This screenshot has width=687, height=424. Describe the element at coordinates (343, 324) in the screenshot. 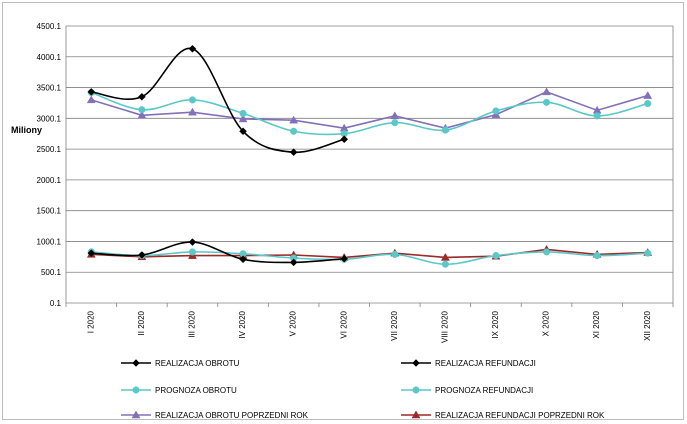

I see `x-tick-label: VI 2020` at that location.